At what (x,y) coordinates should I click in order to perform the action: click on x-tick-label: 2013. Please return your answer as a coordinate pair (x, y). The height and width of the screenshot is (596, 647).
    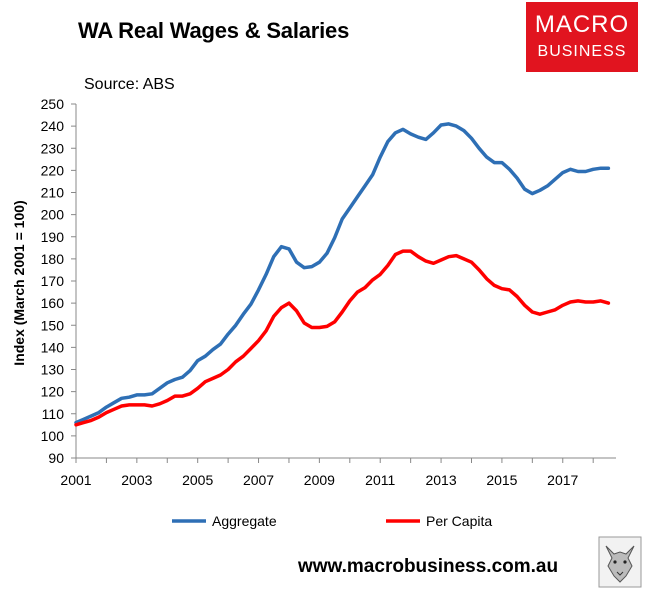
    Looking at the image, I should click on (440, 480).